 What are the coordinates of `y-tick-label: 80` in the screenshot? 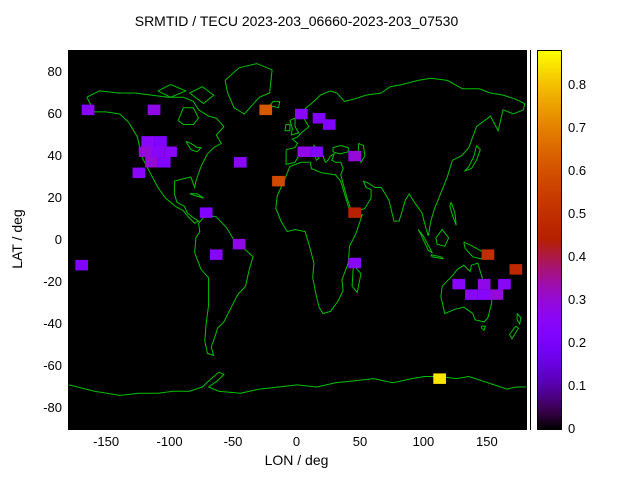 It's located at (54, 71).